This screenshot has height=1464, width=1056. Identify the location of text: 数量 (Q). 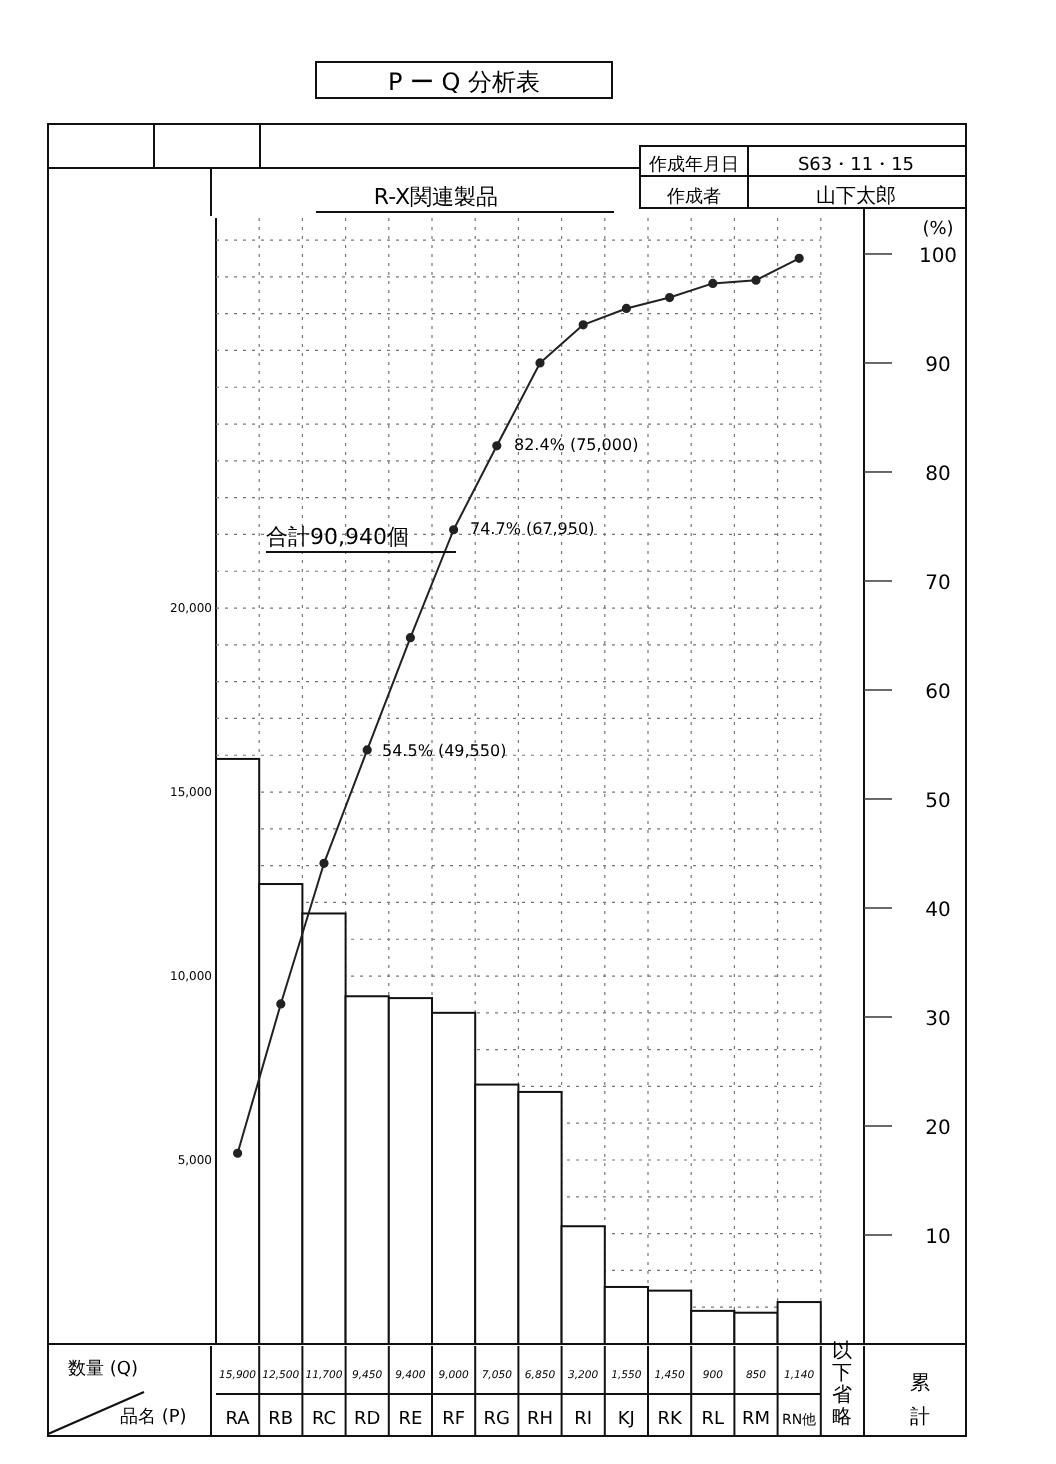
(103, 1369).